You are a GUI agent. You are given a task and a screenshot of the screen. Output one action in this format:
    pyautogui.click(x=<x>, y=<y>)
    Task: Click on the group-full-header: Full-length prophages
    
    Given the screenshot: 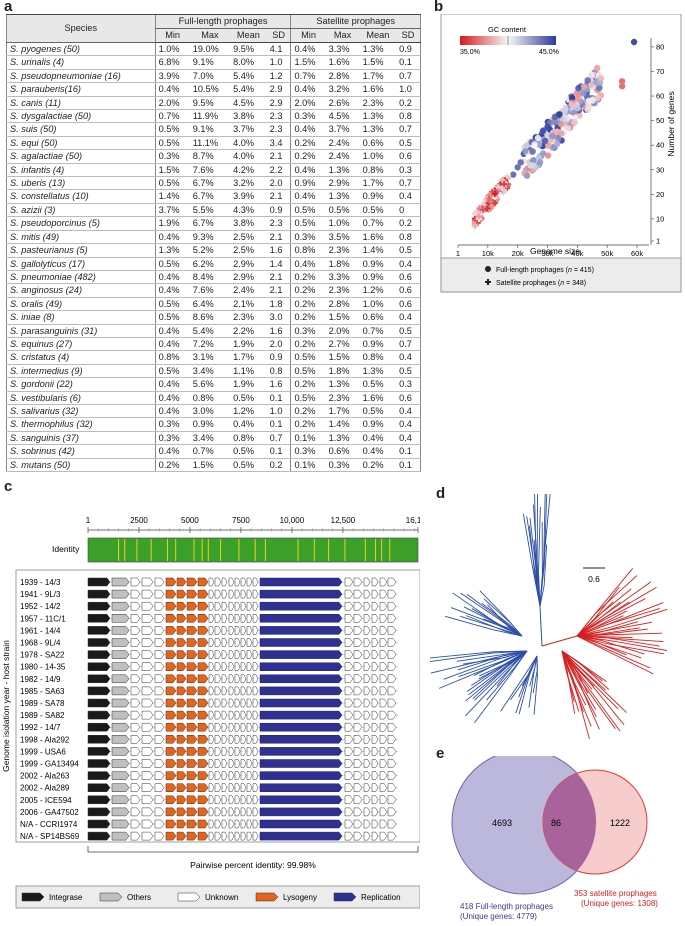 What is the action you would take?
    pyautogui.click(x=222, y=21)
    